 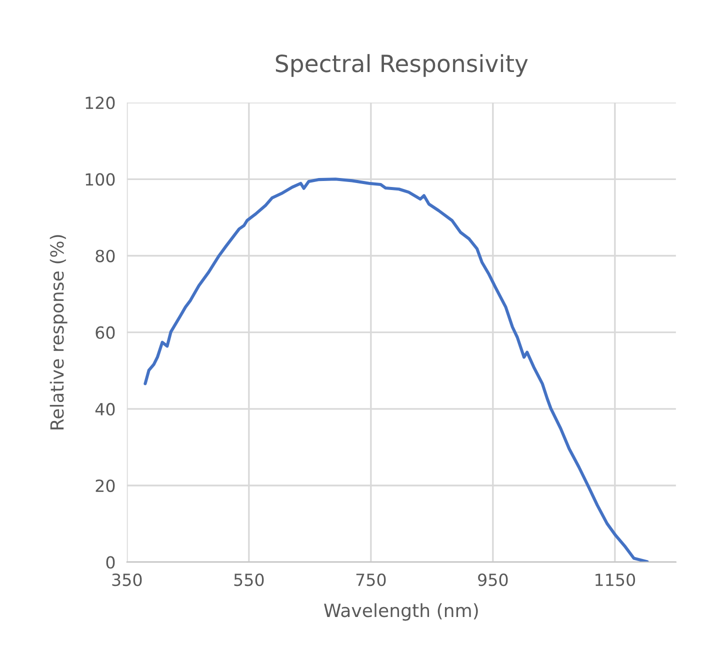 I want to click on chart-title: Spectral Responsivity, so click(x=402, y=65).